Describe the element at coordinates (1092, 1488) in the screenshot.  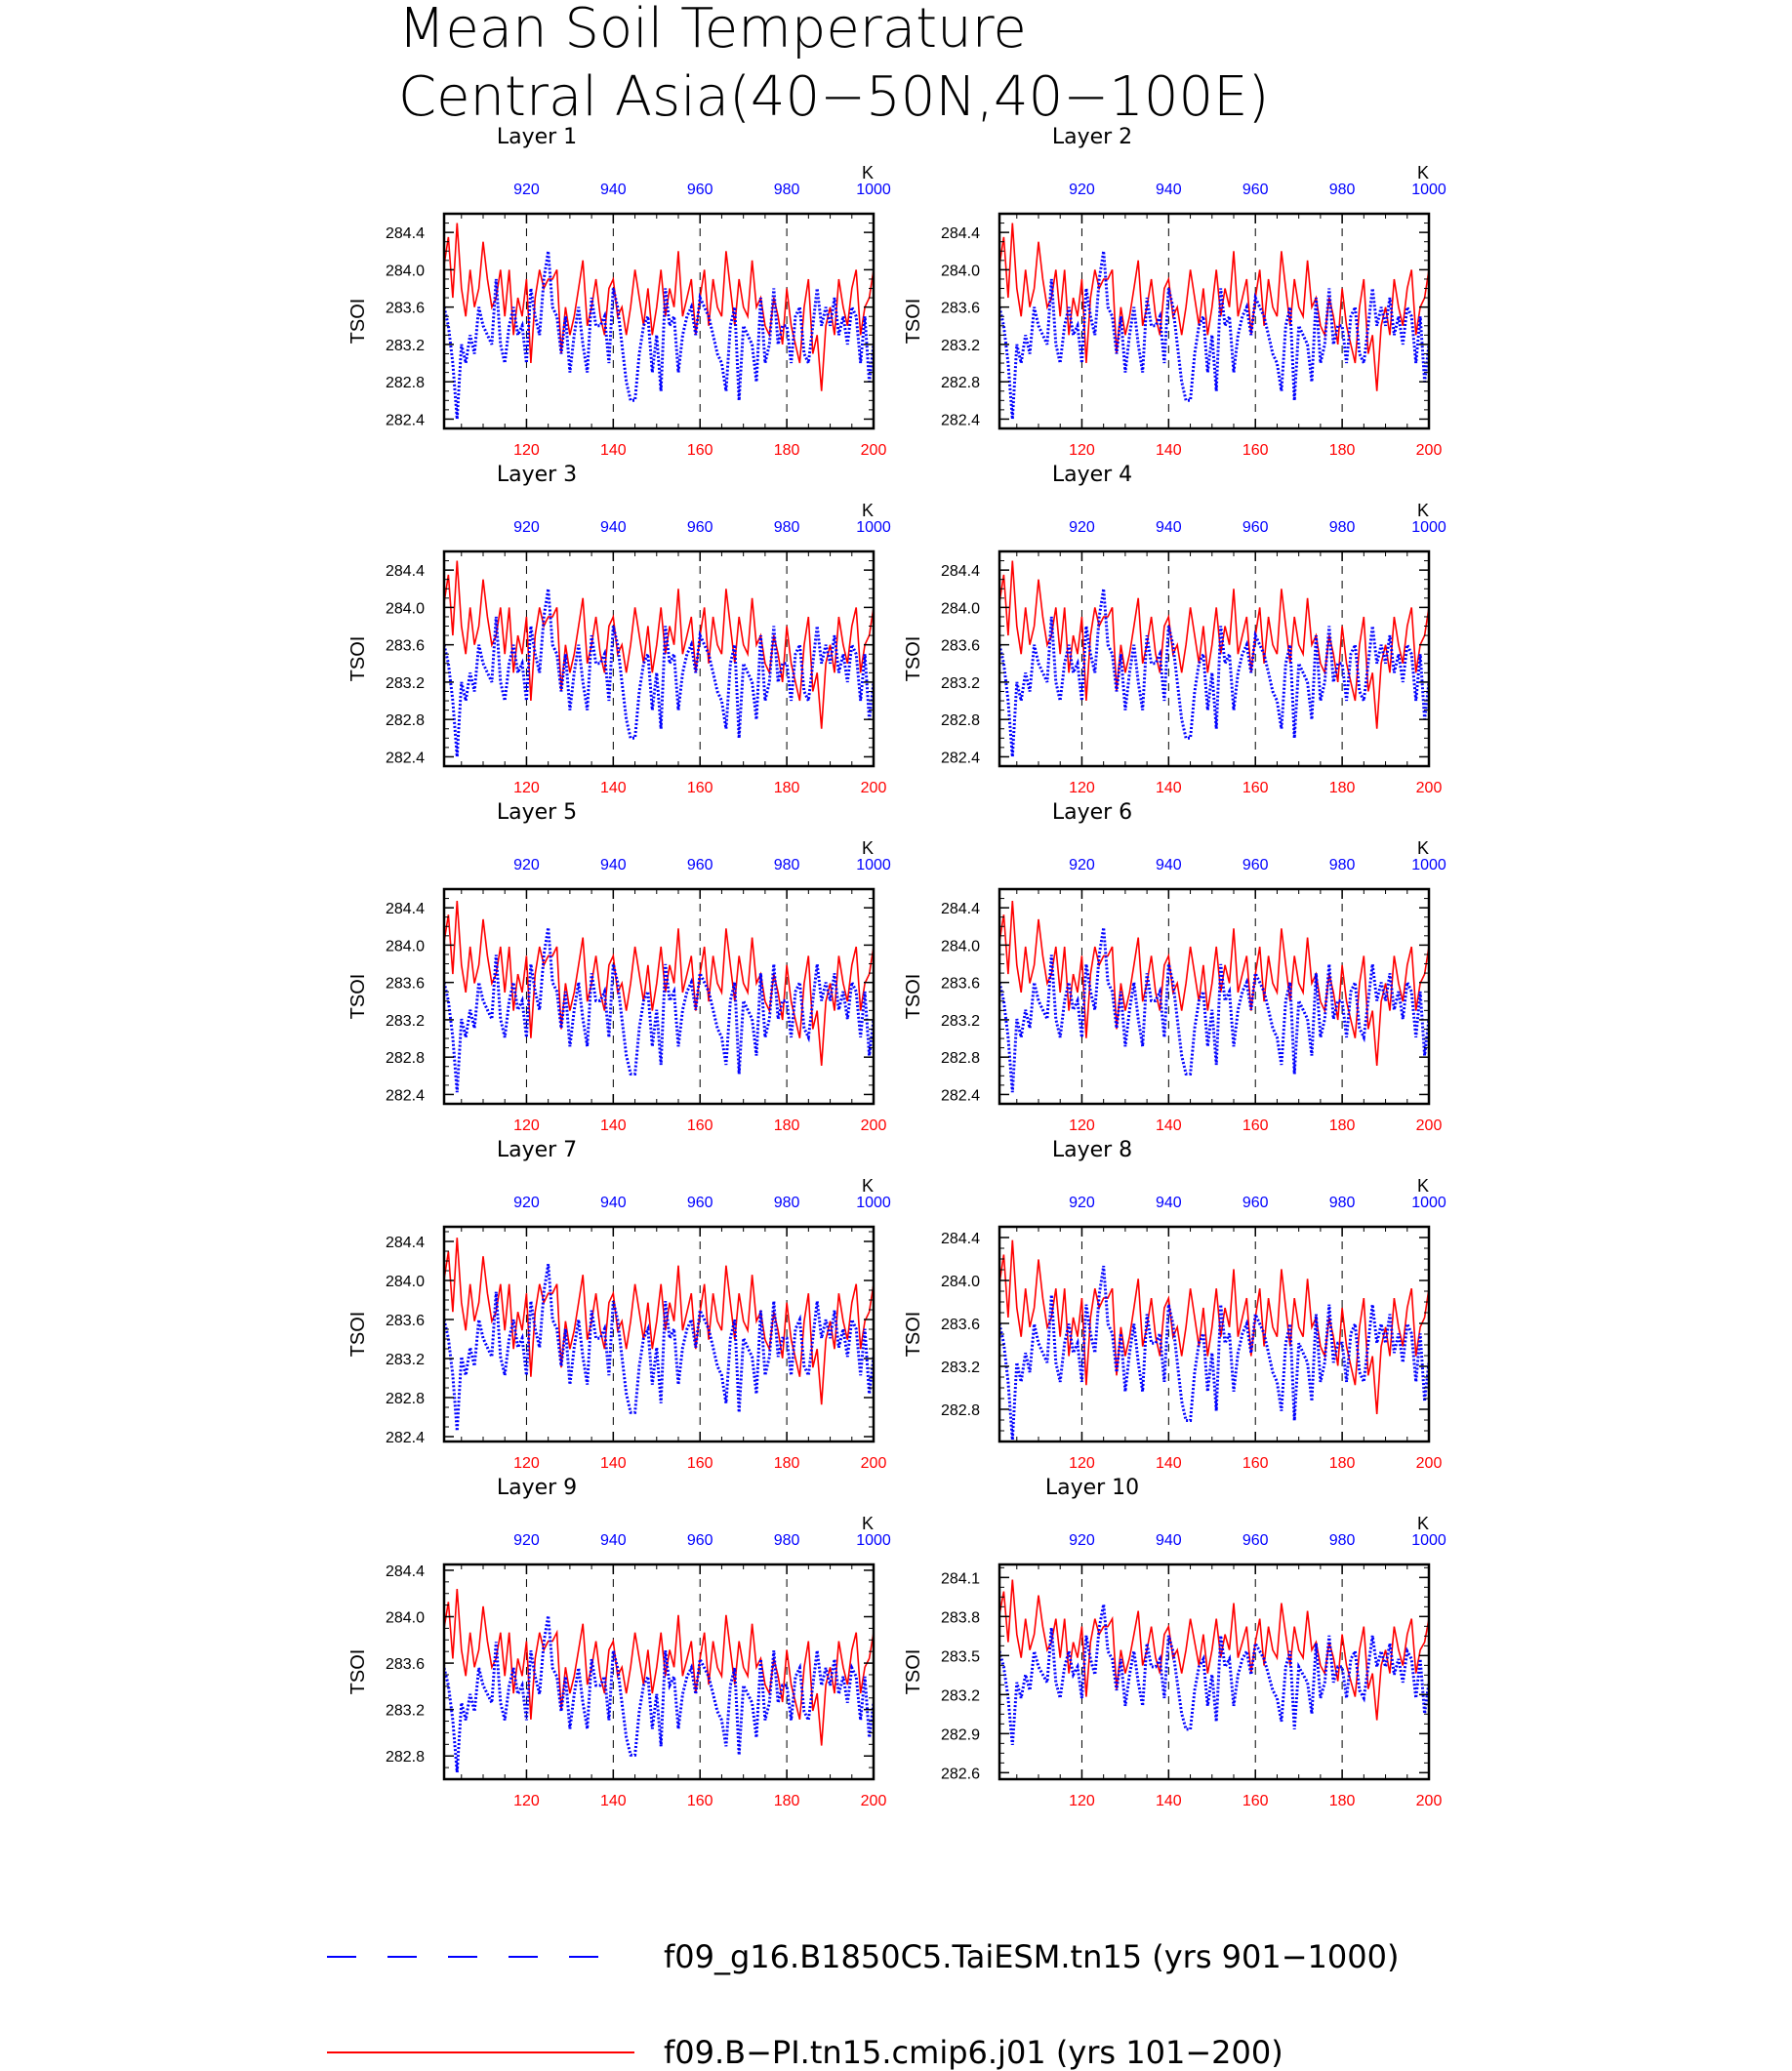
I see `panel-title: Layer 10` at that location.